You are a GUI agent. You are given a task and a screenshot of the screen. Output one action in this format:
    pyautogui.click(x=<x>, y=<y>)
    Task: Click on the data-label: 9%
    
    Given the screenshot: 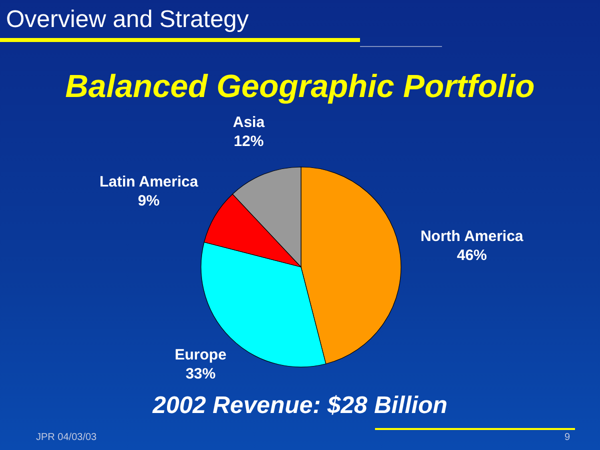 What is the action you would take?
    pyautogui.click(x=149, y=201)
    